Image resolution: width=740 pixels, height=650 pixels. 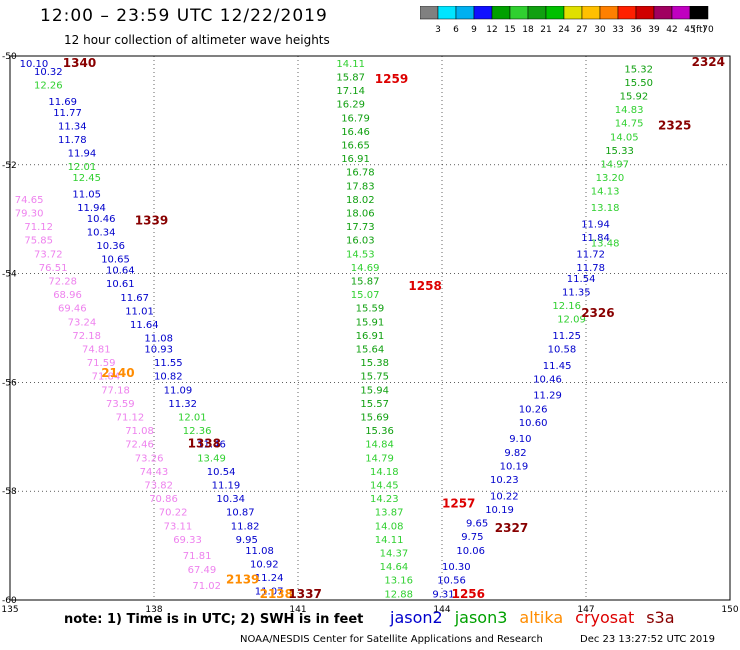 I want to click on color-scale-bar: 3 6 9 12 15 18 21 24 27 30 33 36 39 42 45 70(ft), so click(x=567, y=20).